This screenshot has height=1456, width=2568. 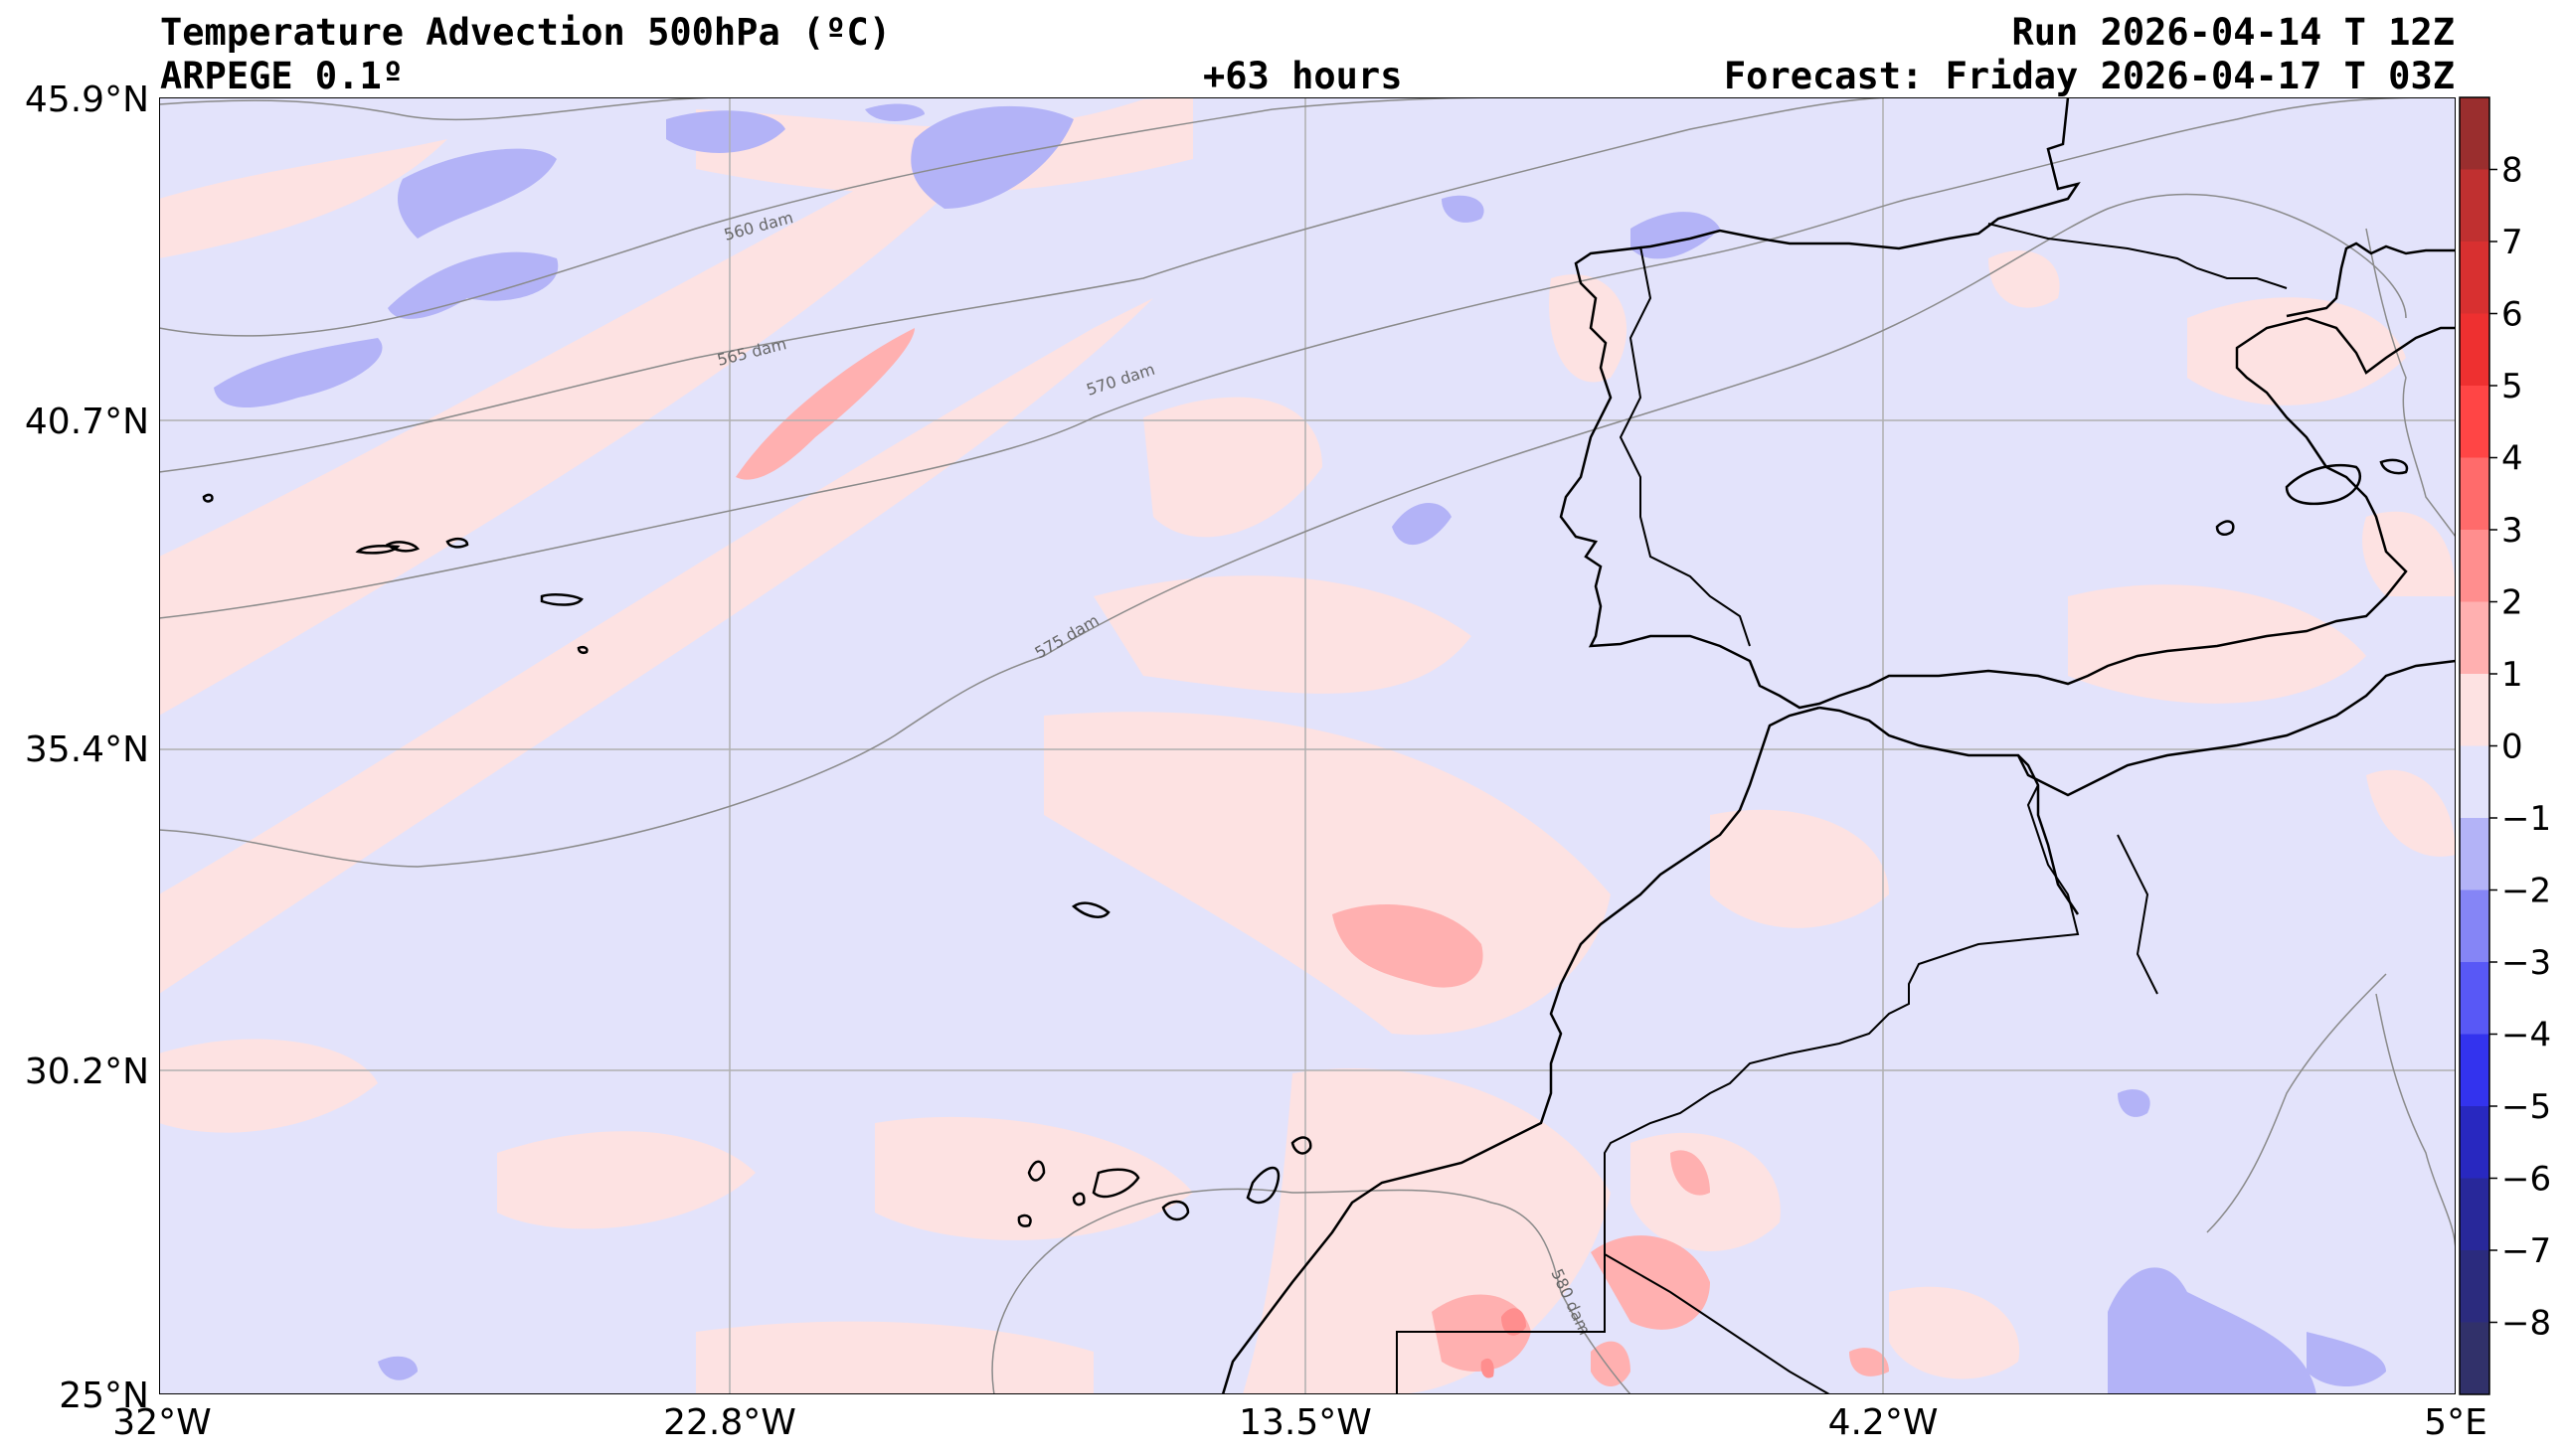 What do you see at coordinates (2526, 963) in the screenshot?
I see `colorbar-tick-label: −3` at bounding box center [2526, 963].